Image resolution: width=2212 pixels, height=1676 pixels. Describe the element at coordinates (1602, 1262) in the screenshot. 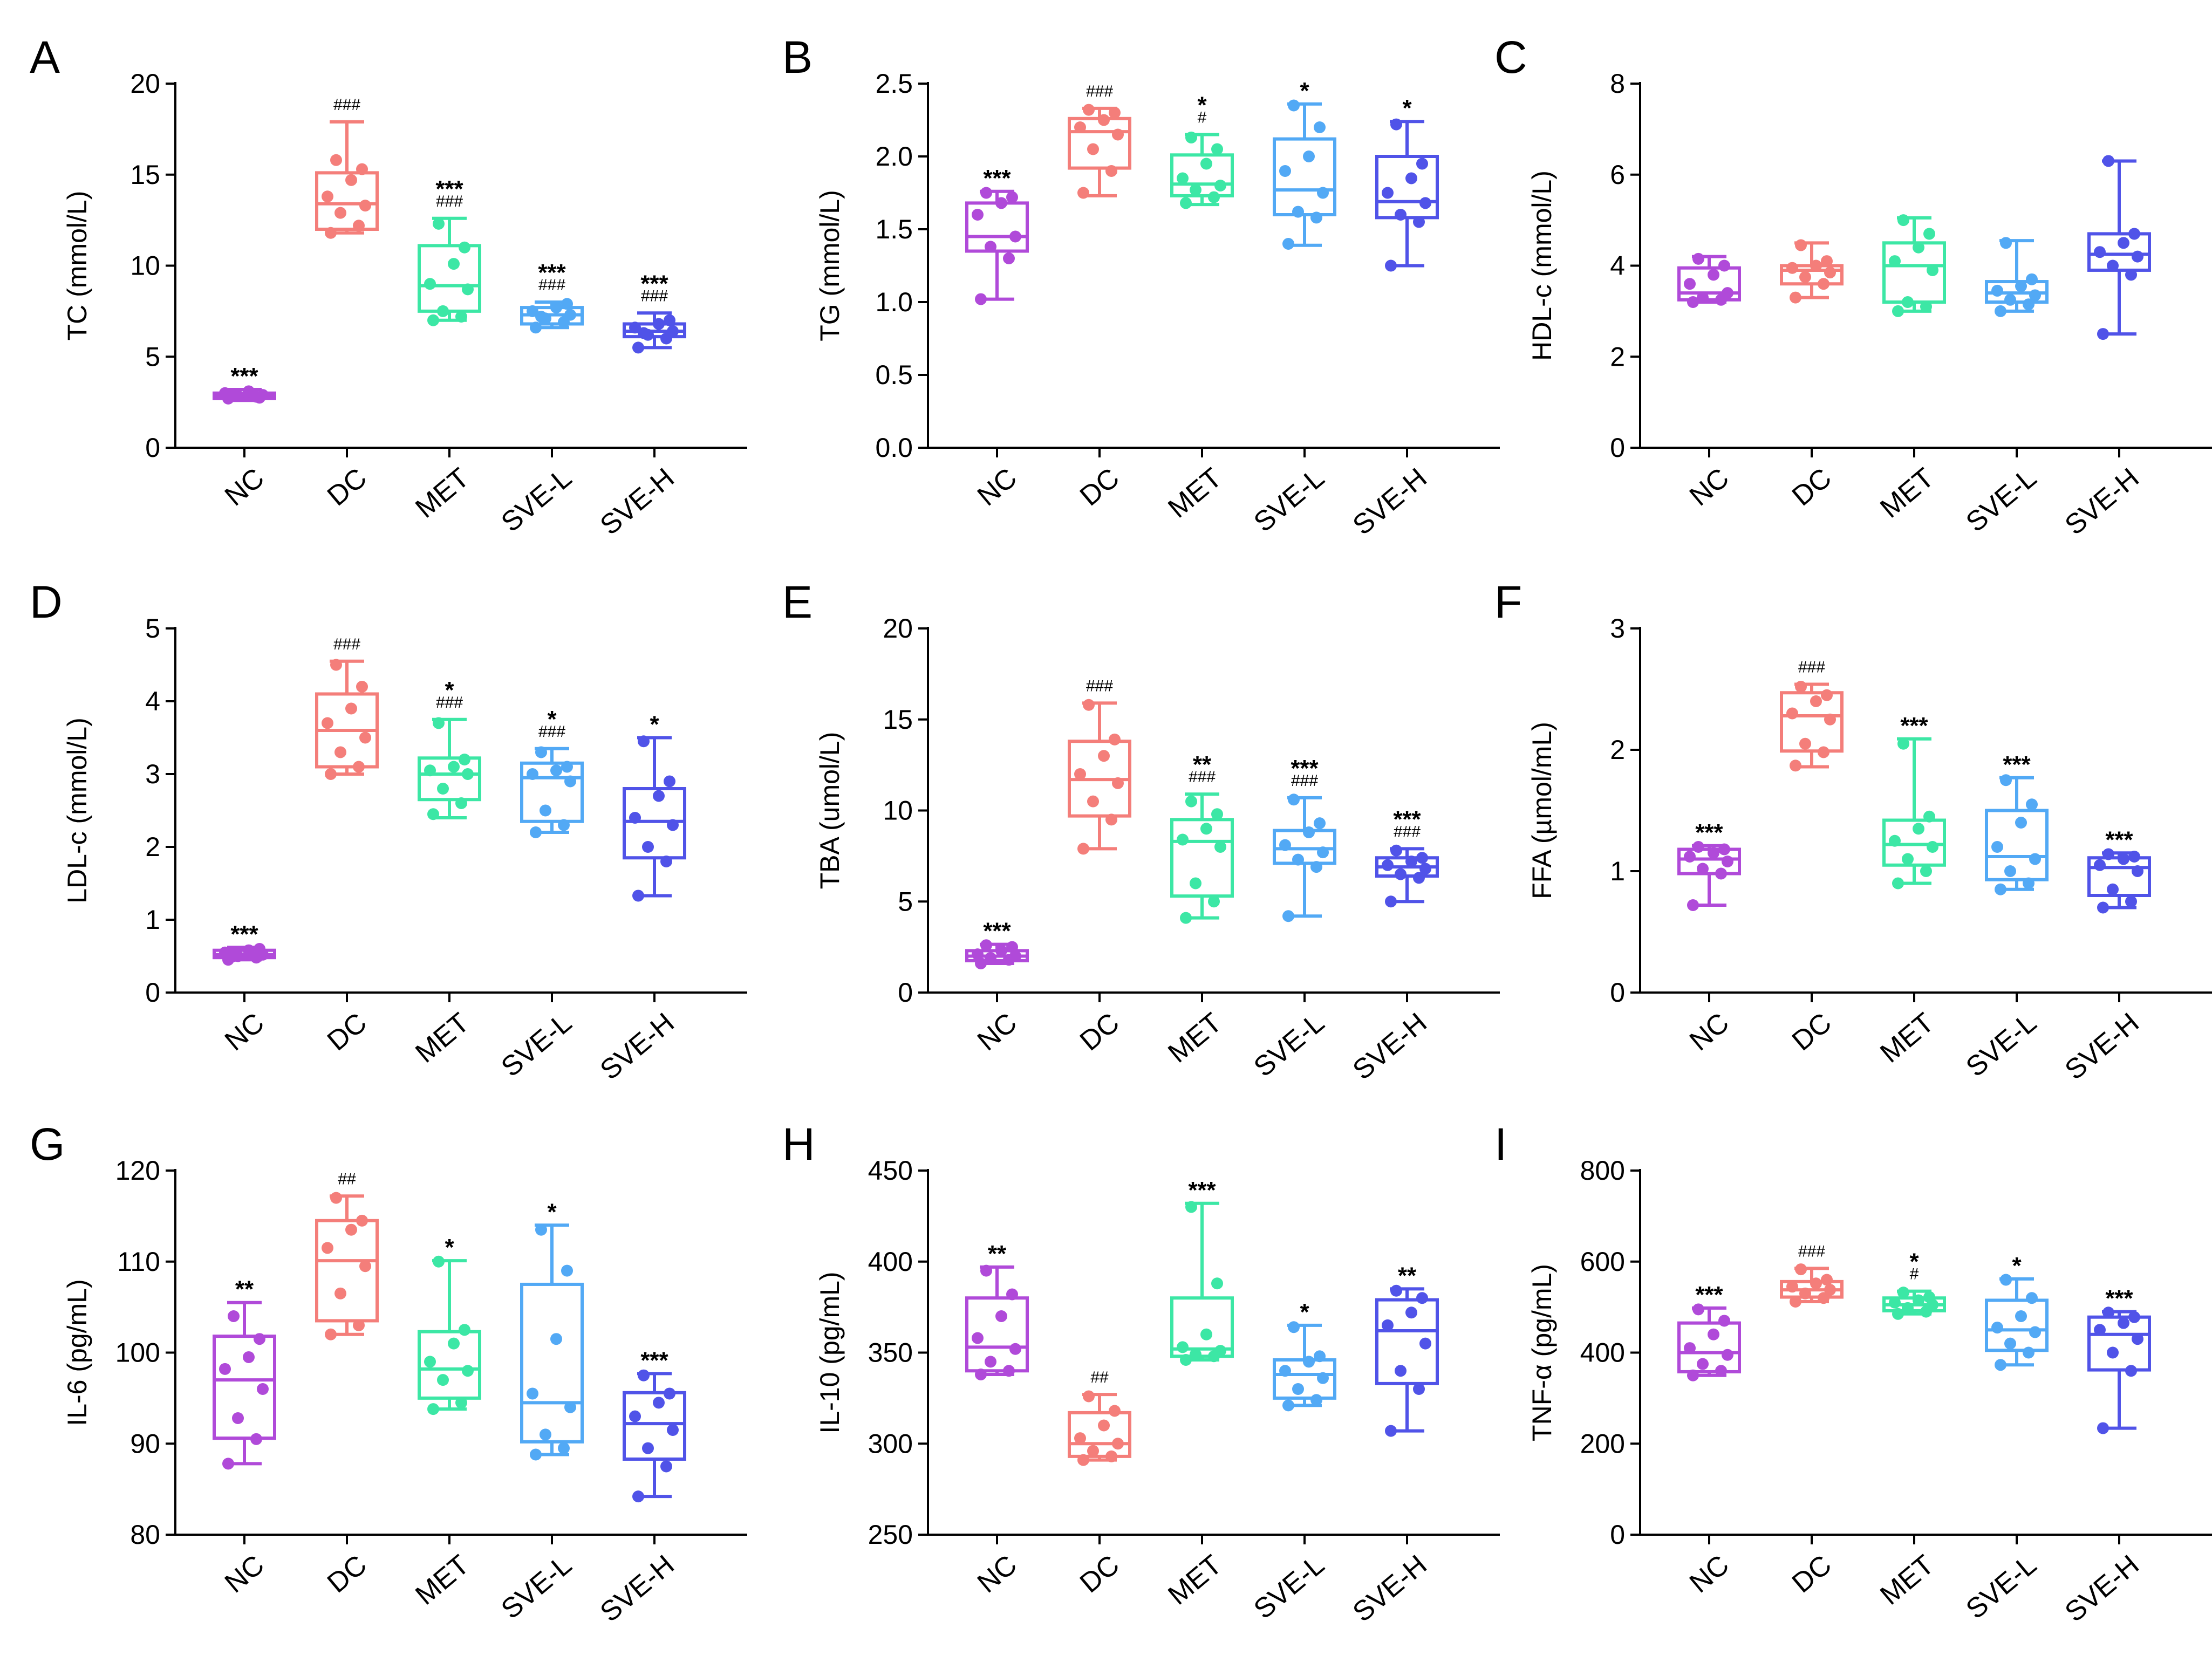

I see `y-tick-label: 600` at that location.